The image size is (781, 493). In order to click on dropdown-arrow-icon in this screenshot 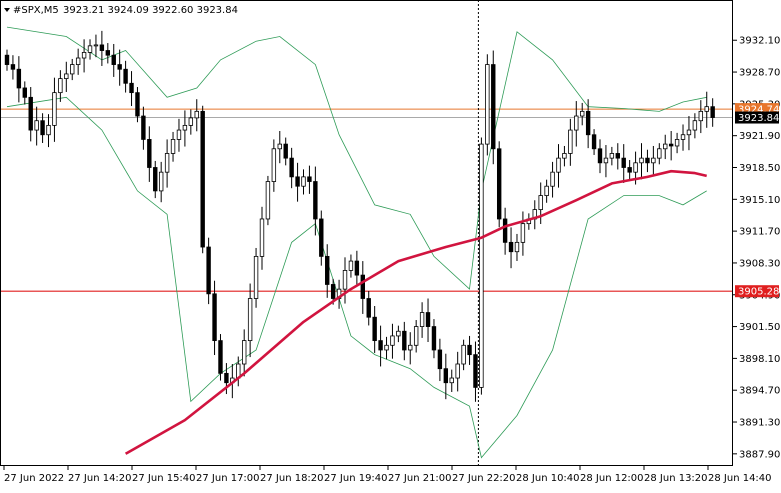, I will do `click(7, 10)`.